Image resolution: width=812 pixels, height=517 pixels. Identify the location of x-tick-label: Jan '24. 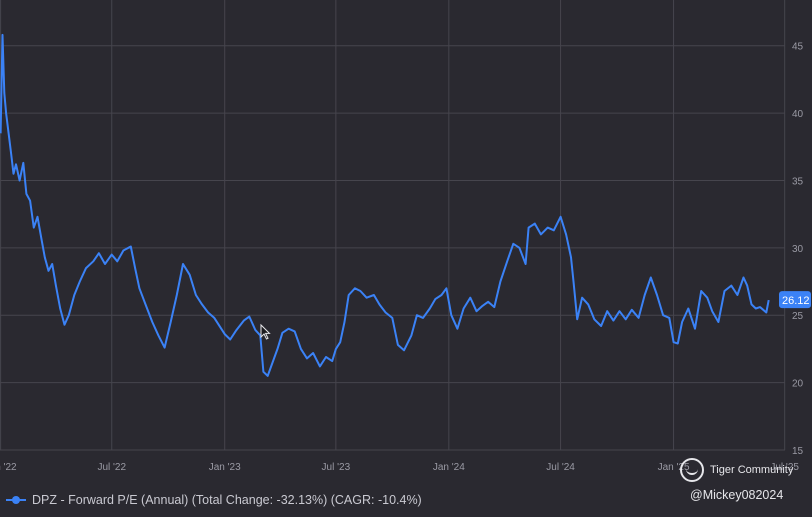
(449, 467).